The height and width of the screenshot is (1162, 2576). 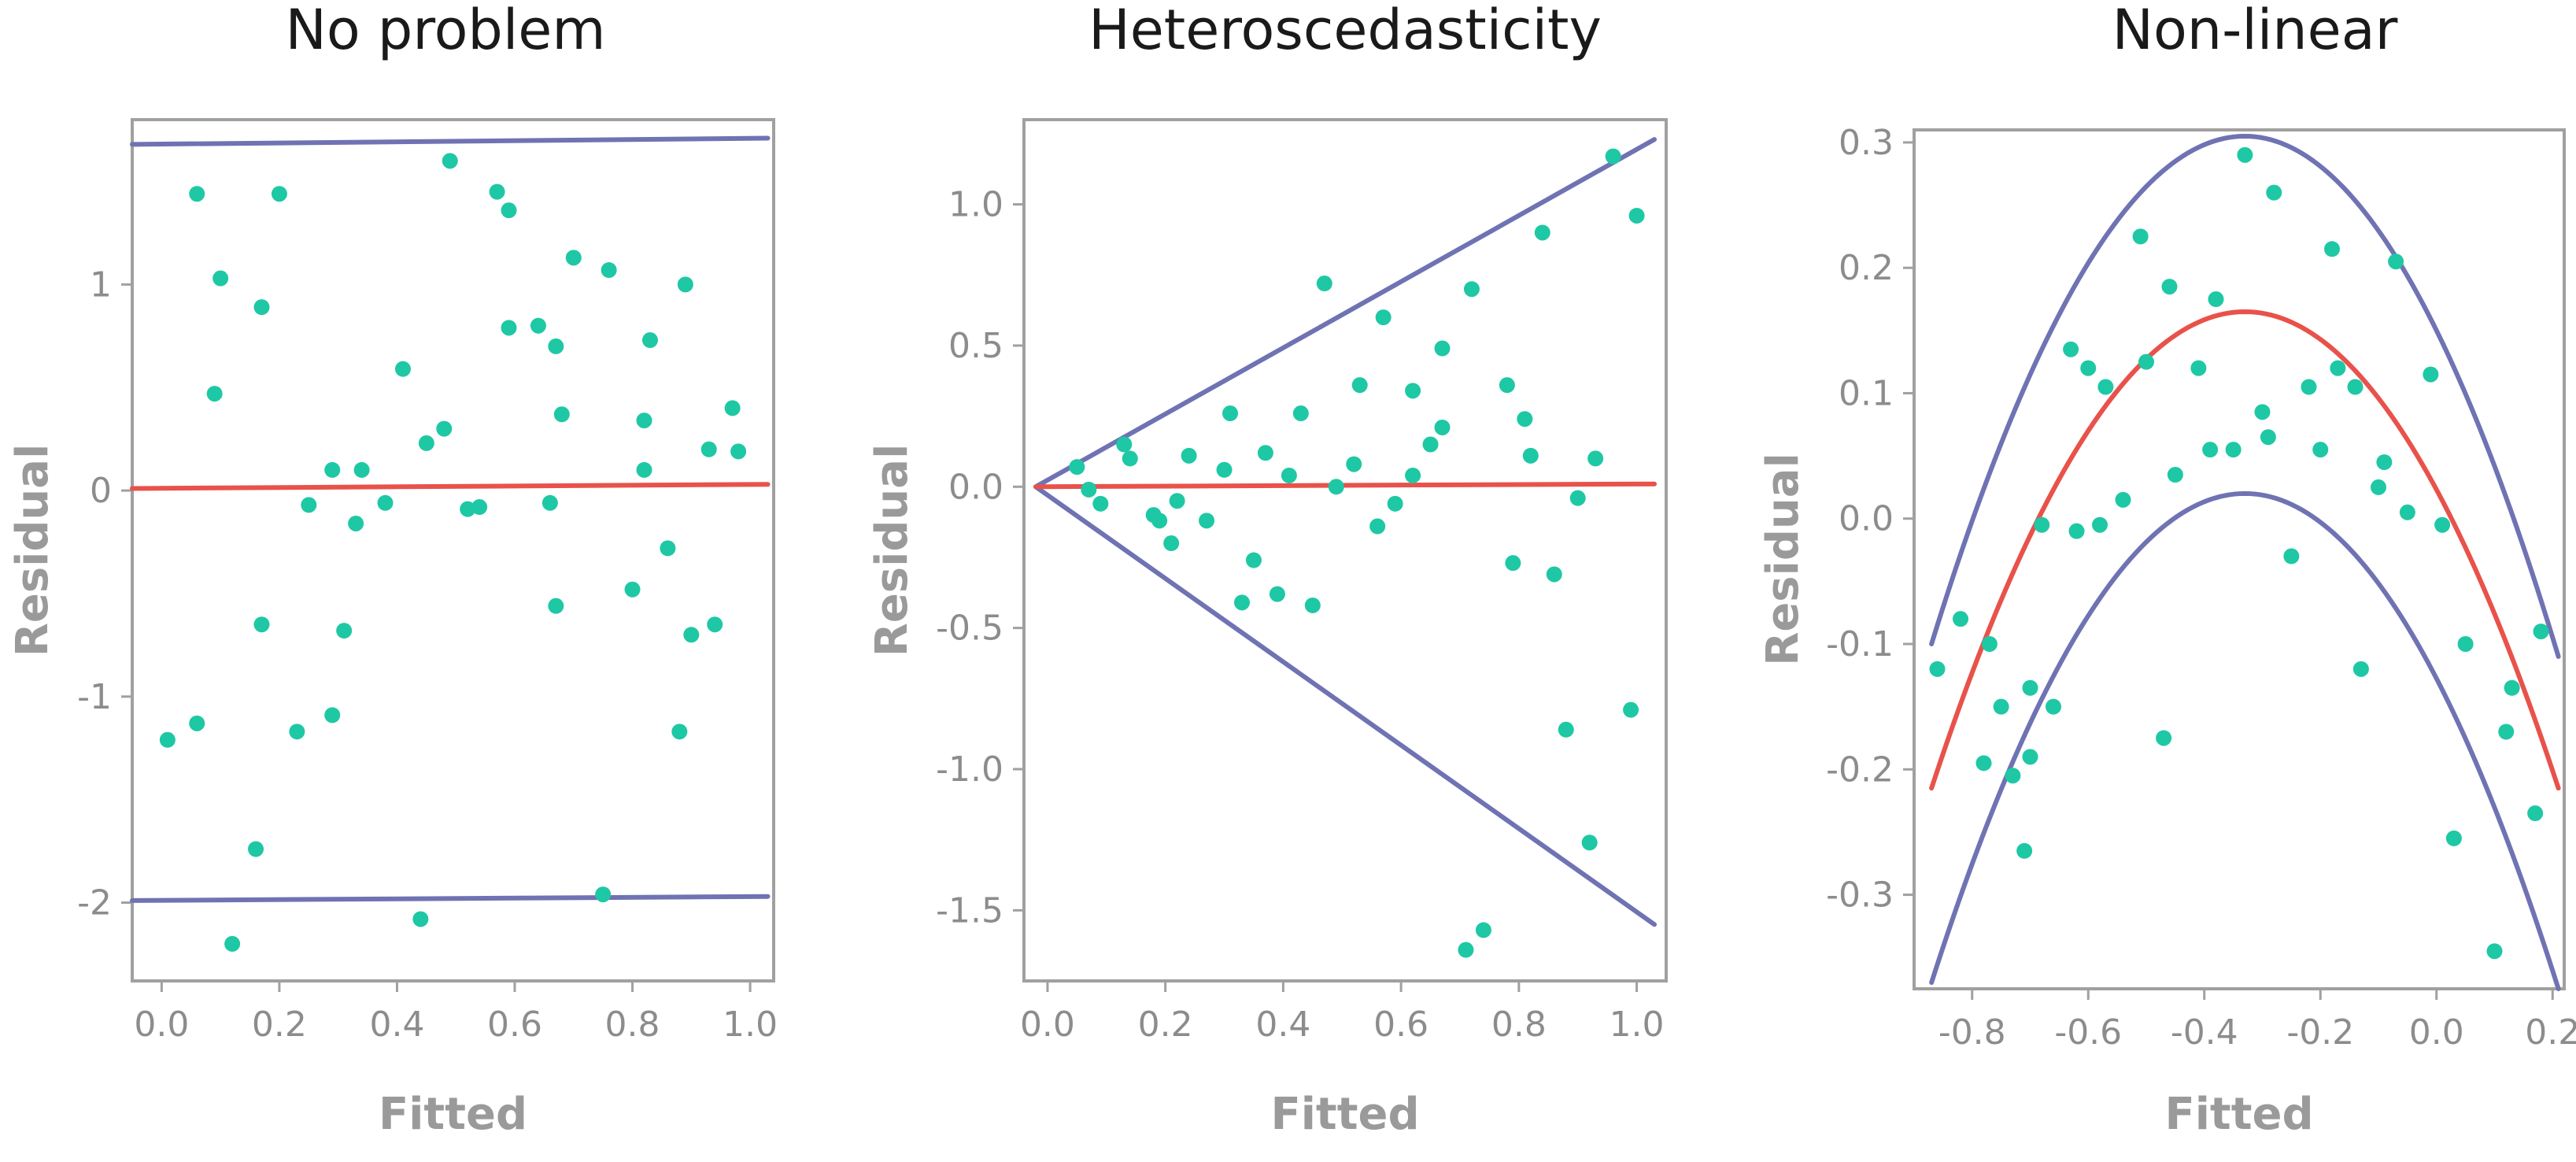 I want to click on y-tick-label: -0.5, so click(x=969, y=629).